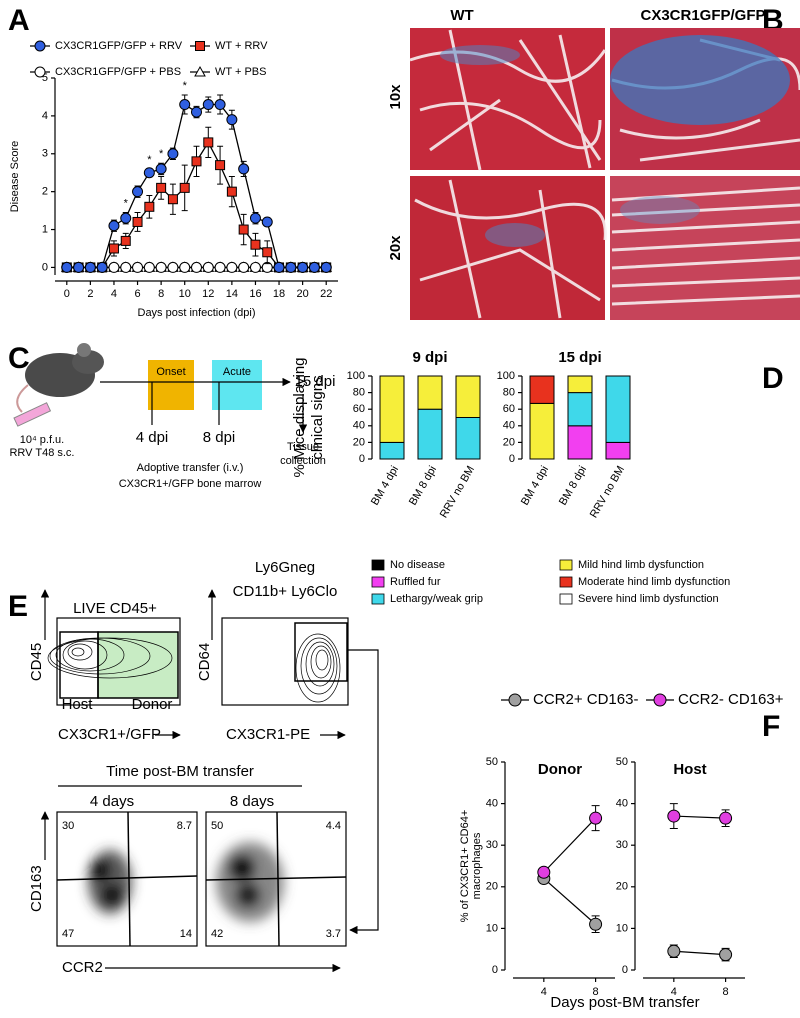  Describe the element at coordinates (149, 160) in the screenshot. I see `annotation: *` at that location.